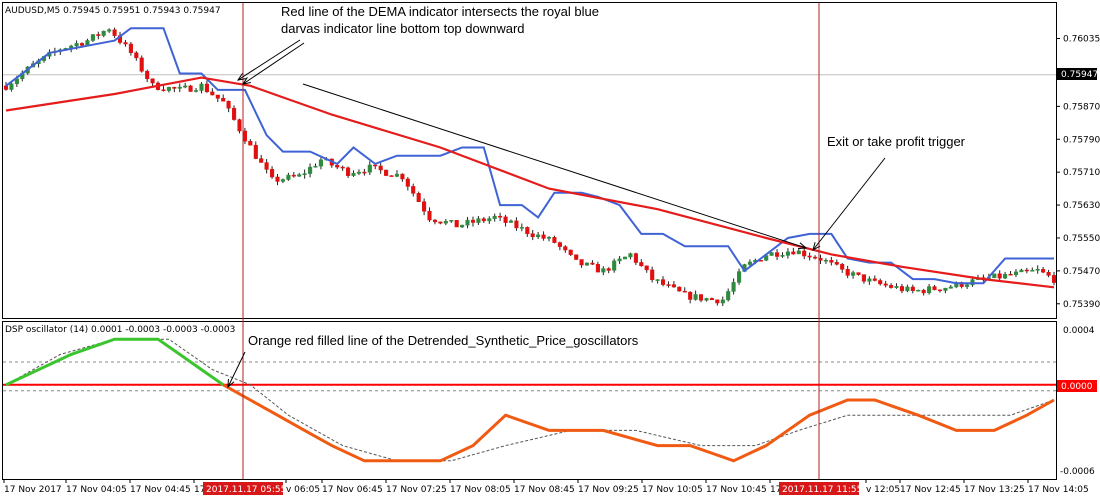 The height and width of the screenshot is (500, 1100). I want to click on time-tick-label: 17 Nov 06:45, so click(352, 490).